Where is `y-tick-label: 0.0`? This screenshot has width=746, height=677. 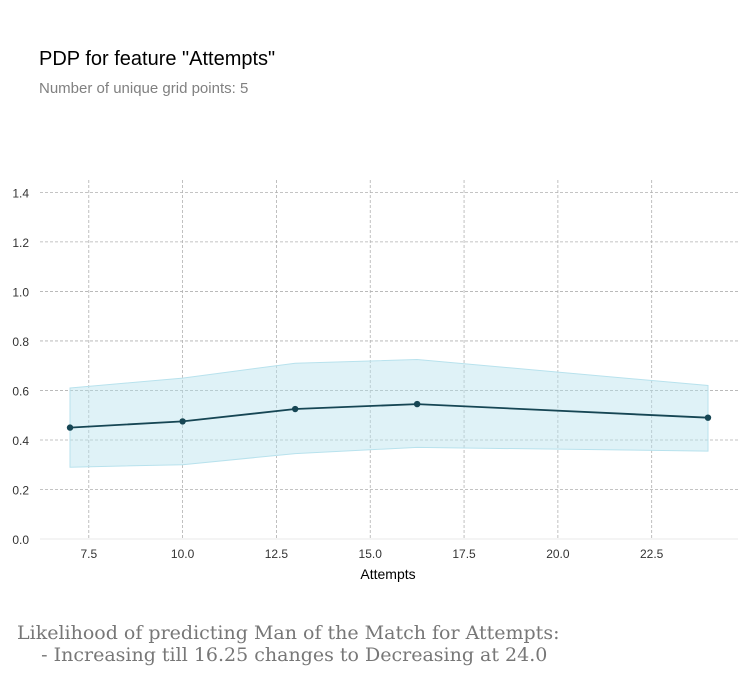
y-tick-label: 0.0 is located at coordinates (20, 540).